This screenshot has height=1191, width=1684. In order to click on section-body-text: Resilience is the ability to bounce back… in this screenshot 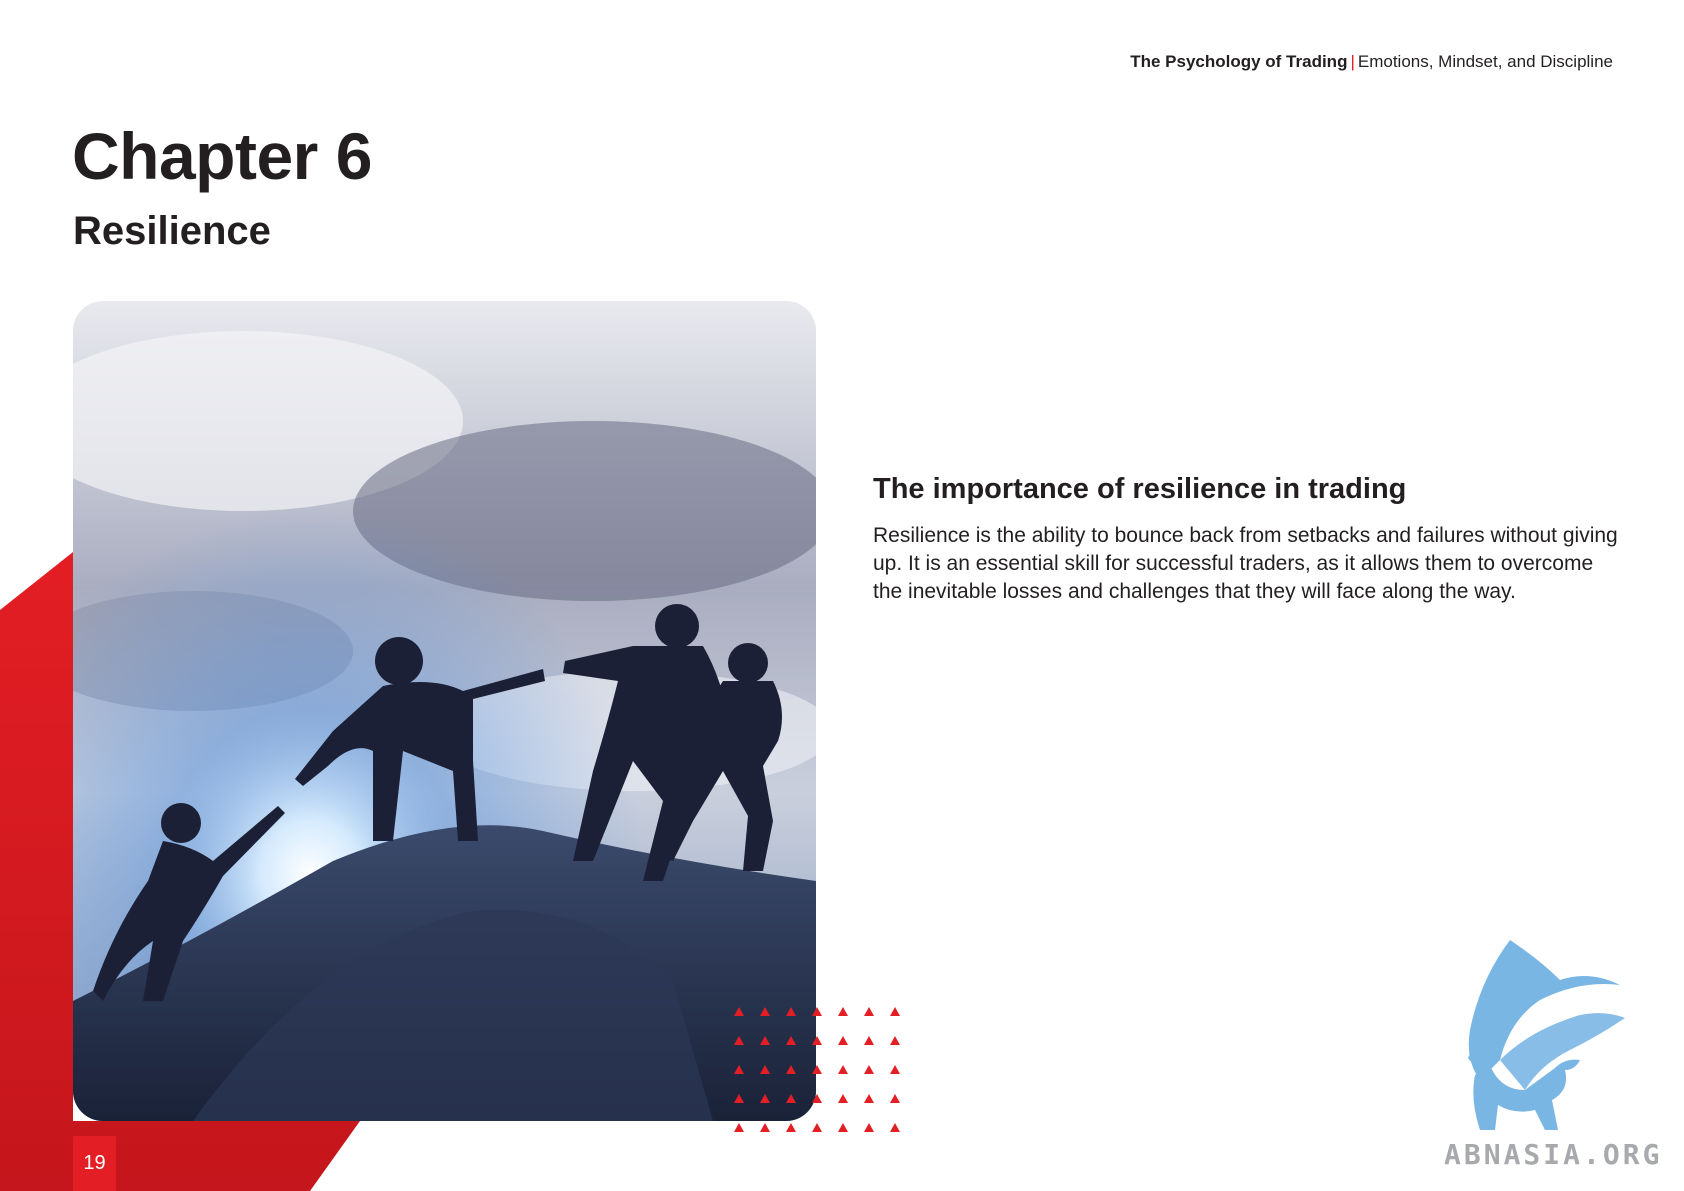, I will do `click(1245, 563)`.